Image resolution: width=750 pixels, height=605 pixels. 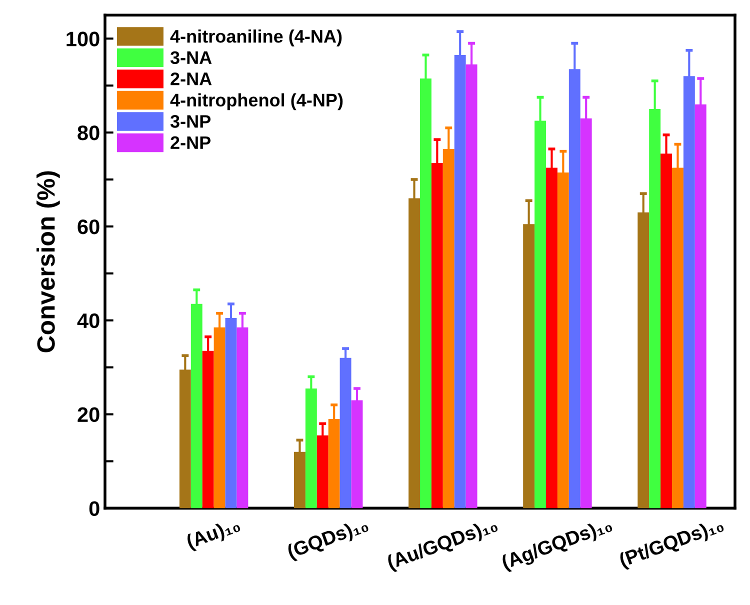 I want to click on legend-label: 3-NP, so click(x=190, y=121).